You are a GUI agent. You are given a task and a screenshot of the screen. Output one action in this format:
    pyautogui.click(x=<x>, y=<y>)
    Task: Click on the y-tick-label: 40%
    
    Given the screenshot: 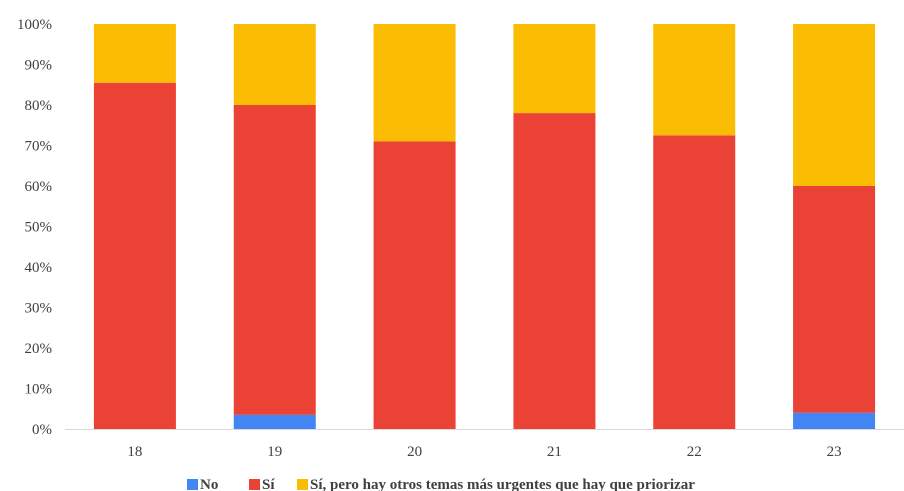 What is the action you would take?
    pyautogui.click(x=39, y=268)
    